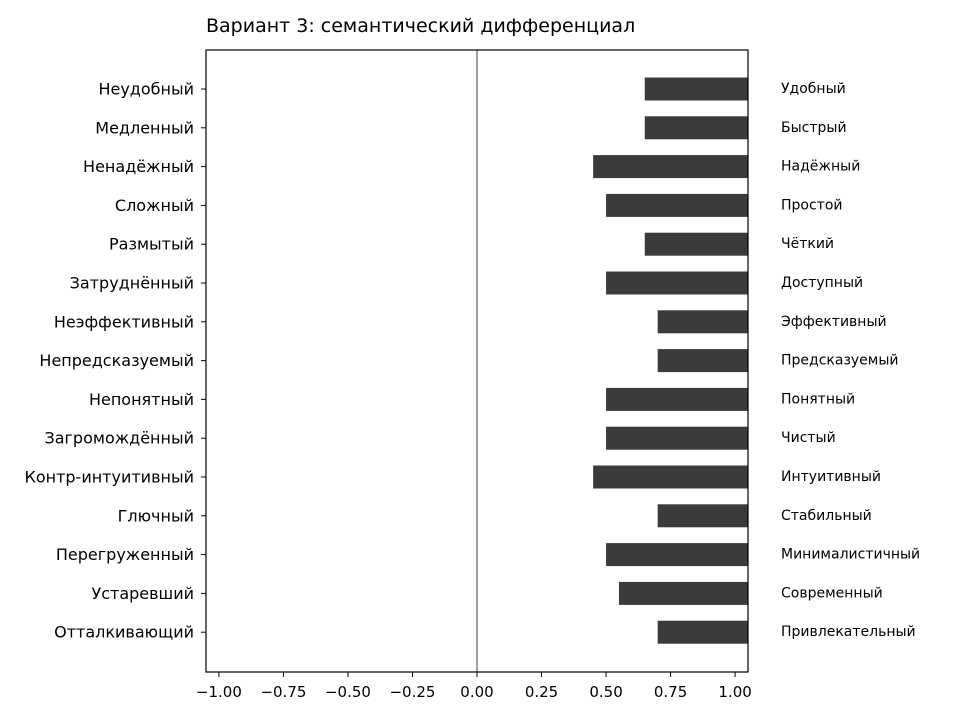  I want to click on right-pole-label: Привлекательный, so click(848, 632).